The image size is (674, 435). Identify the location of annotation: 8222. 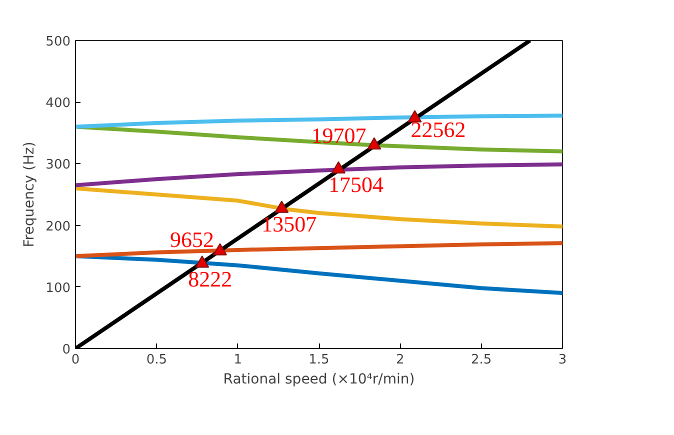
(210, 279).